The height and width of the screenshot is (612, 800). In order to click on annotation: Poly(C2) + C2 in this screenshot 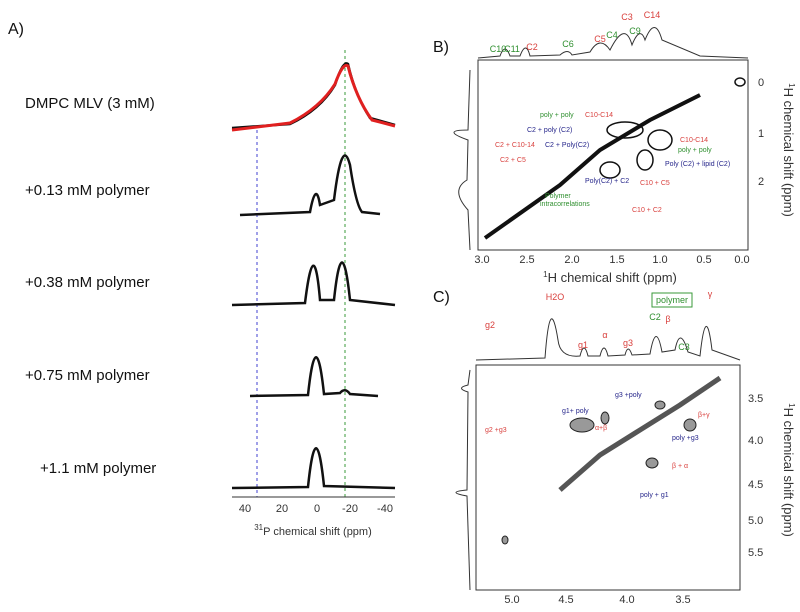, I will do `click(607, 181)`.